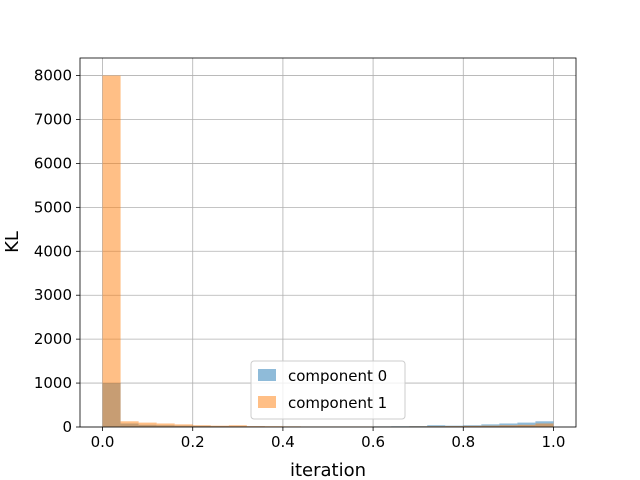 The height and width of the screenshot is (480, 640). What do you see at coordinates (337, 376) in the screenshot?
I see `legend-label-component-0: component 0` at bounding box center [337, 376].